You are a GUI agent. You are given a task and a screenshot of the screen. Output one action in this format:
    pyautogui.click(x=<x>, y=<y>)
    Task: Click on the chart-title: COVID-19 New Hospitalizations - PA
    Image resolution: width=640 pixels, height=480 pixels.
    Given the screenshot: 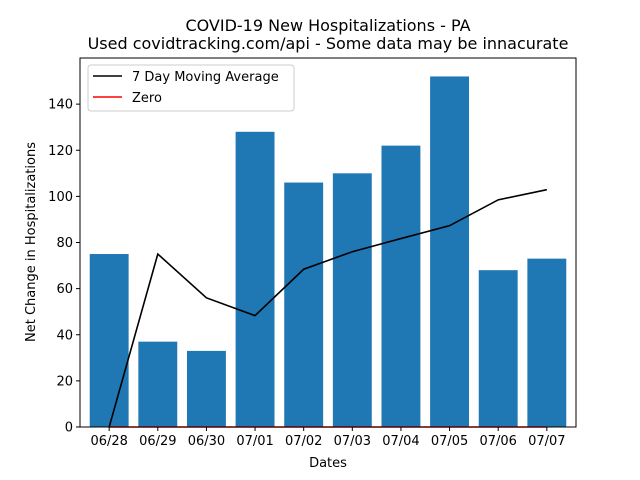 What is the action you would take?
    pyautogui.click(x=327, y=25)
    